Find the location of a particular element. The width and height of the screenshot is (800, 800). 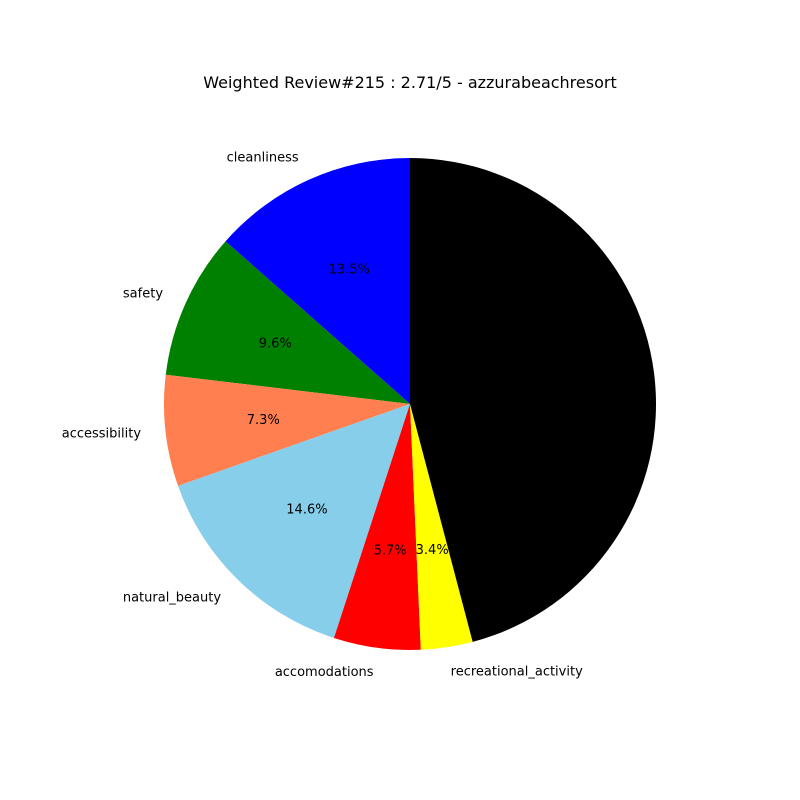

pie-slice-accomodations is located at coordinates (377, 527).